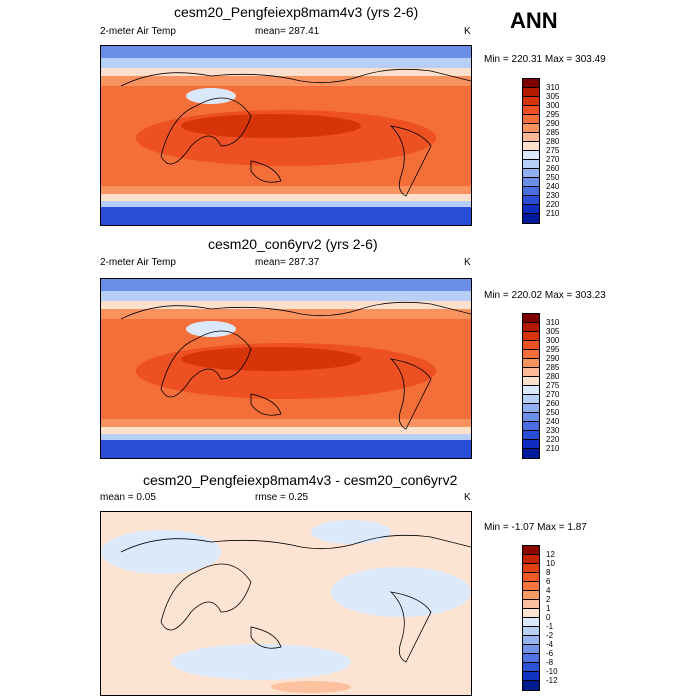 The height and width of the screenshot is (700, 700). I want to click on panel-3-units-label: K, so click(467, 497).